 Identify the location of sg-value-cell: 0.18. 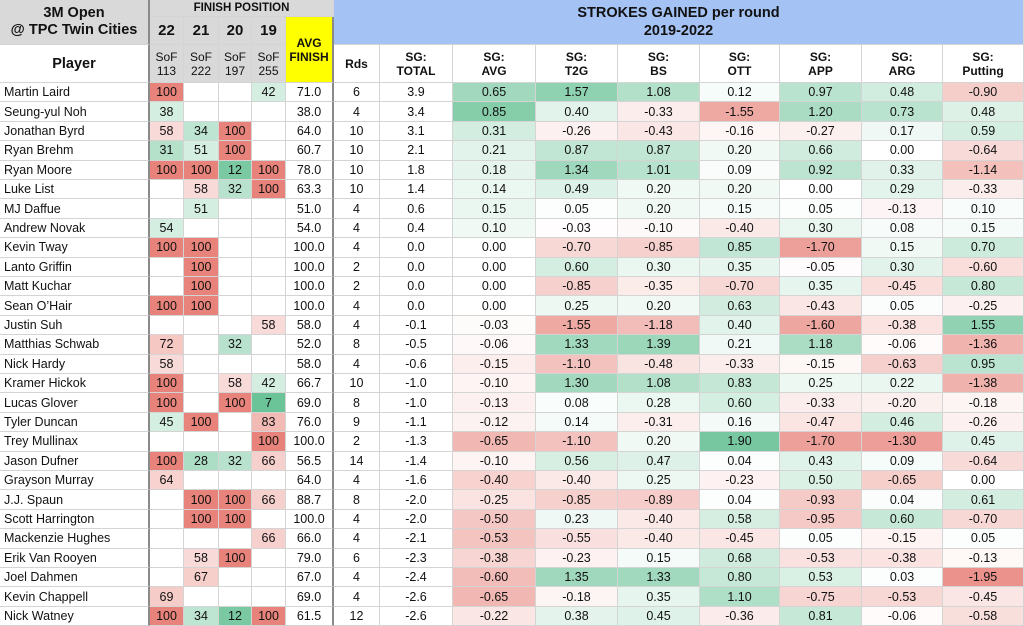
(494, 170).